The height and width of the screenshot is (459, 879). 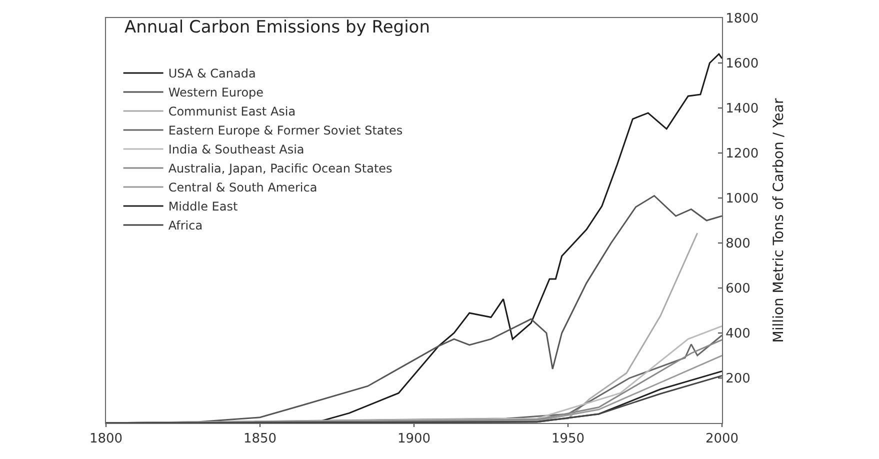 What do you see at coordinates (185, 225) in the screenshot?
I see `legend-label: Africa` at bounding box center [185, 225].